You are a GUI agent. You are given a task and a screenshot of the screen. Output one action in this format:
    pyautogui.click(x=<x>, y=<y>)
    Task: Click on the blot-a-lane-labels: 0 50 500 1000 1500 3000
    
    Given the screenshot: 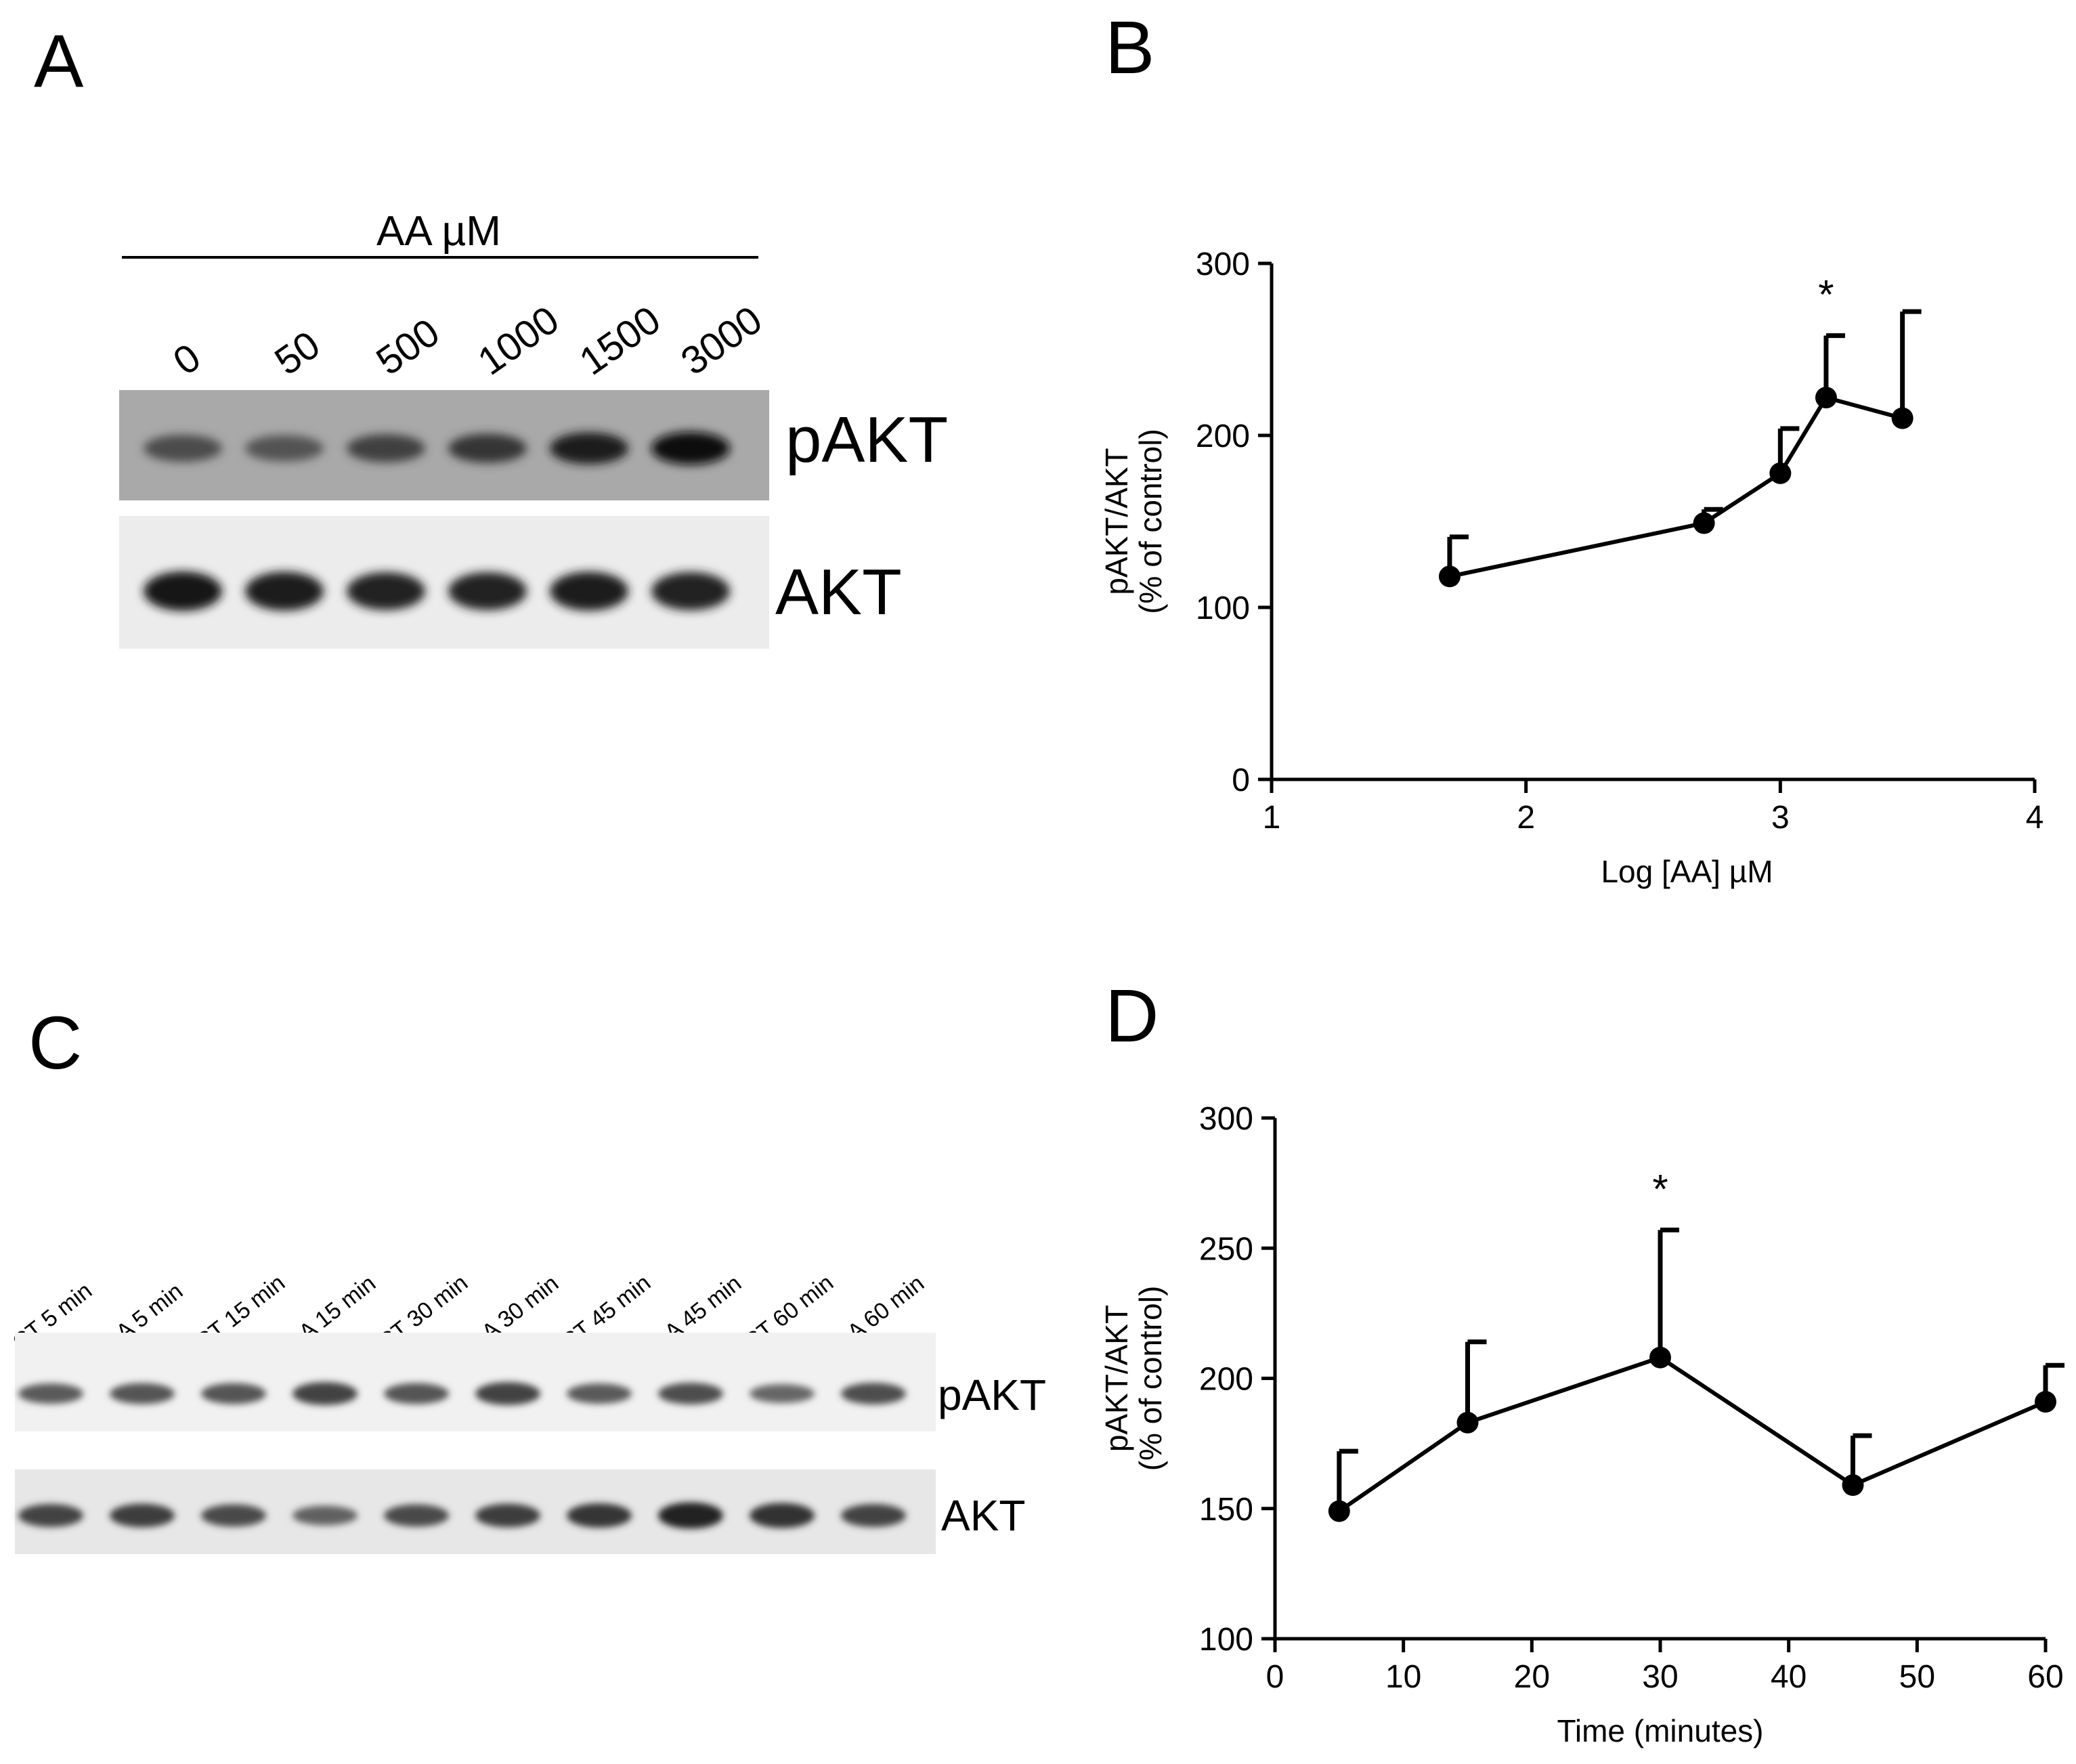 What is the action you would take?
    pyautogui.click(x=467, y=340)
    